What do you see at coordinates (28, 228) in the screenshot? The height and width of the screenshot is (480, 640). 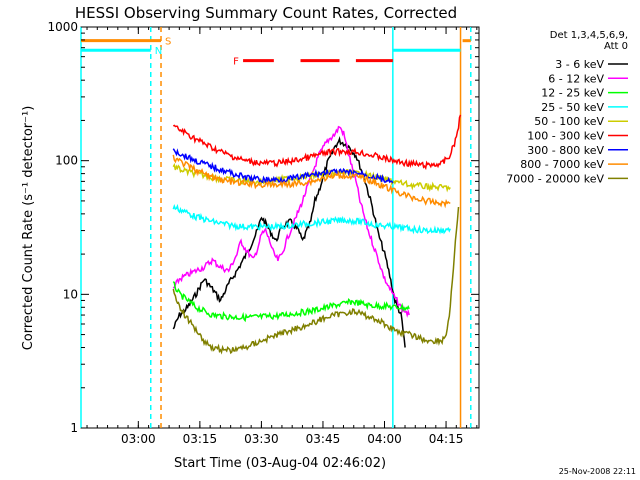 I see `y-axis-label: Corrected Count Rate (s⁻¹ detector⁻¹)` at bounding box center [28, 228].